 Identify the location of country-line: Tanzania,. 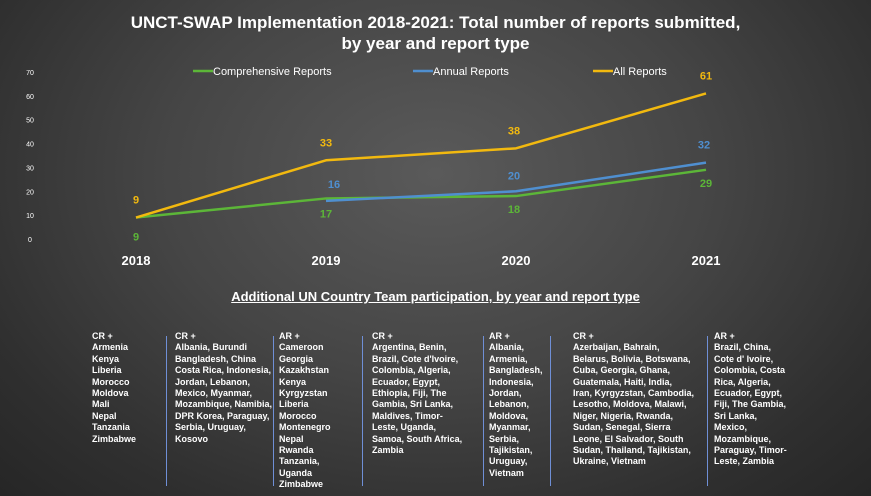
(299, 461).